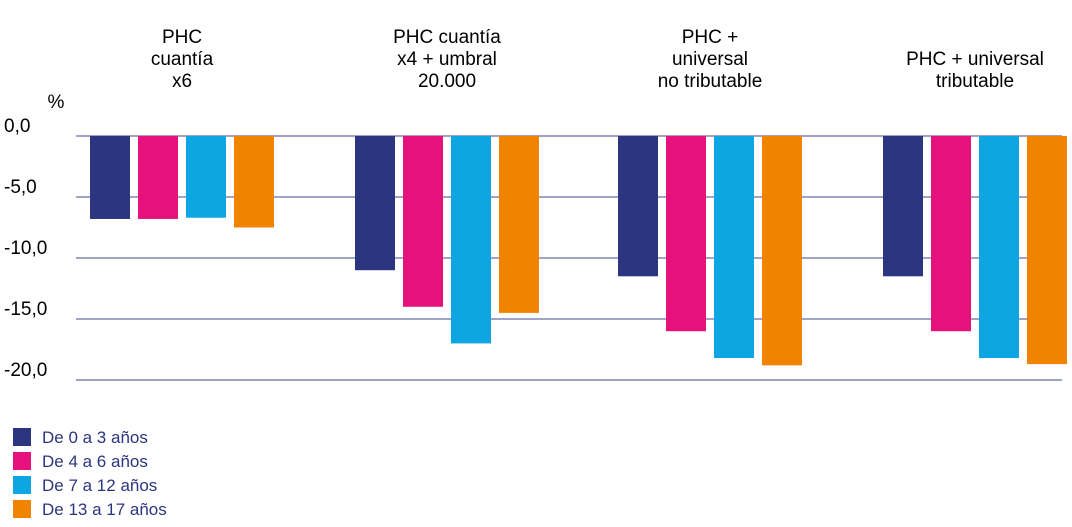  Describe the element at coordinates (20, 187) in the screenshot. I see `y-tick-label: -5,0` at that location.